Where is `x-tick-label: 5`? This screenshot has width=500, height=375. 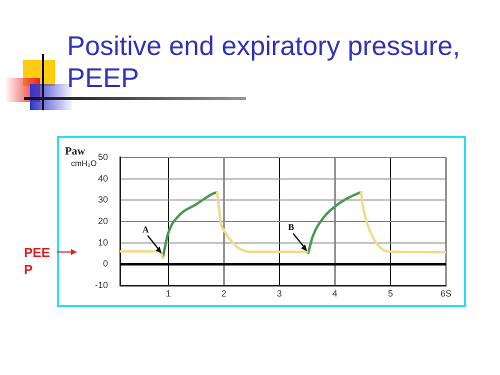
x-tick-label: 5 is located at coordinates (390, 293).